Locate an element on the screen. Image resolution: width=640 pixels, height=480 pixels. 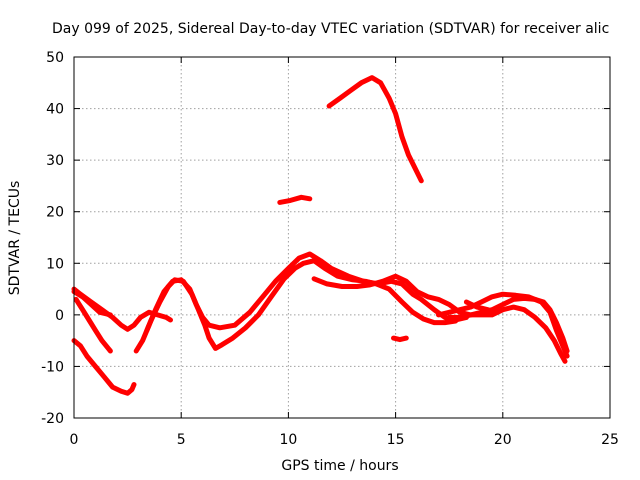
y-tick-label: 50 is located at coordinates (55, 58).